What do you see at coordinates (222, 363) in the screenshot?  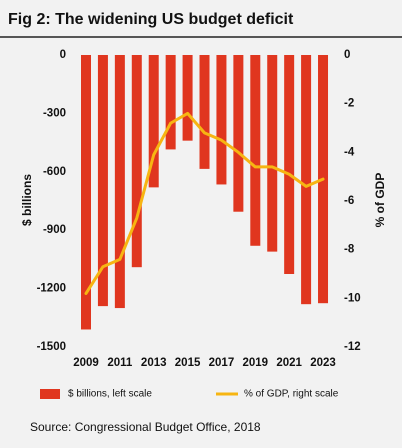 I see `x-tick-label: 2017` at bounding box center [222, 363].